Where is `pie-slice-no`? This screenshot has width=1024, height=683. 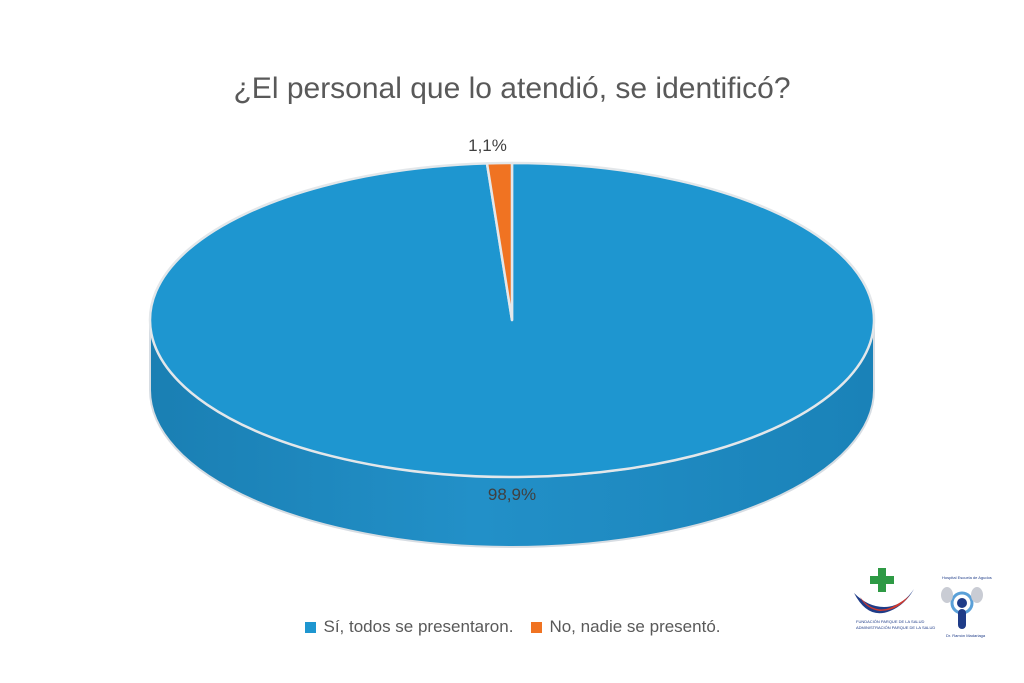
pie-slice-no is located at coordinates (499, 241).